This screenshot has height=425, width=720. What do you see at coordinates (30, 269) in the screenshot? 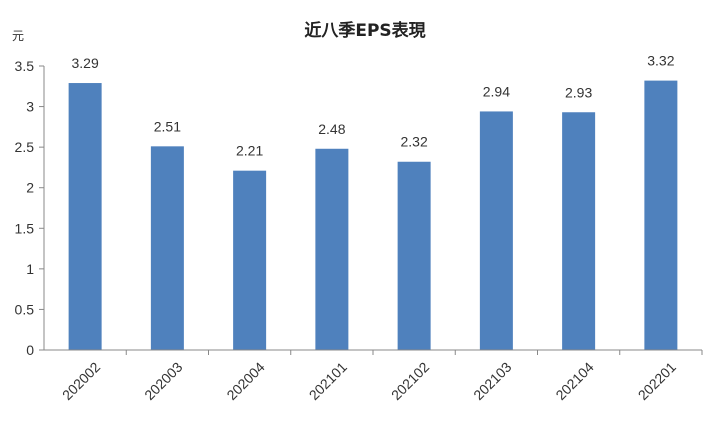
I see `y-tick-label: 1` at bounding box center [30, 269].